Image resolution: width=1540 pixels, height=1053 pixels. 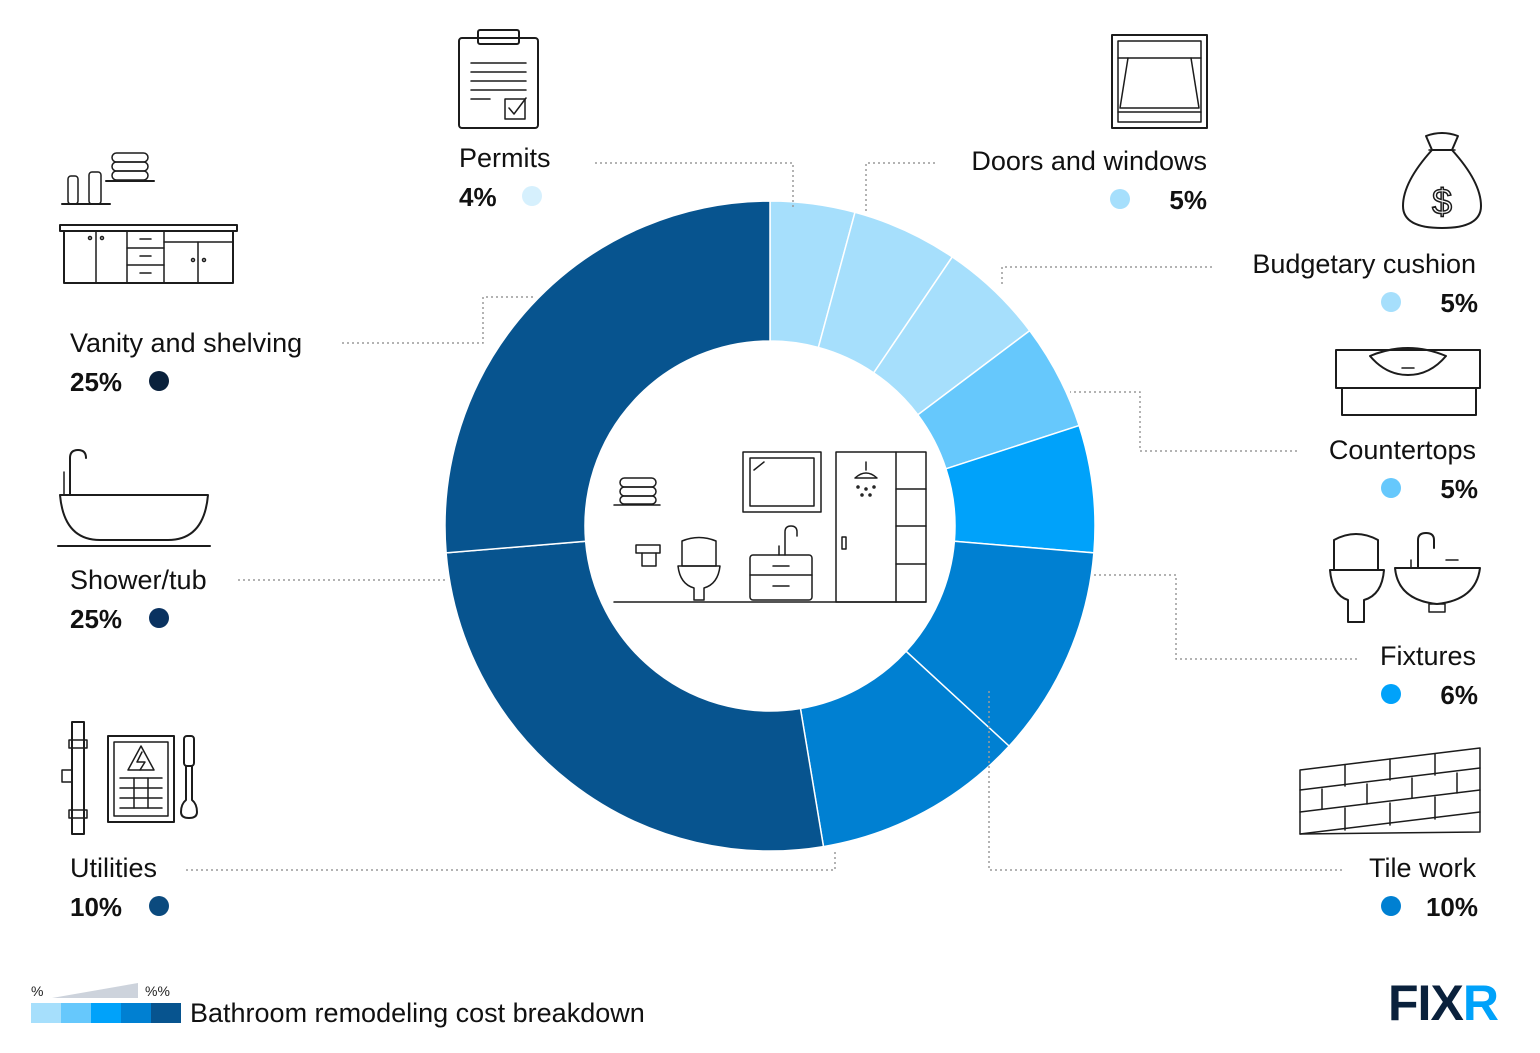 I want to click on money-bag-icon: $, so click(x=1442, y=180).